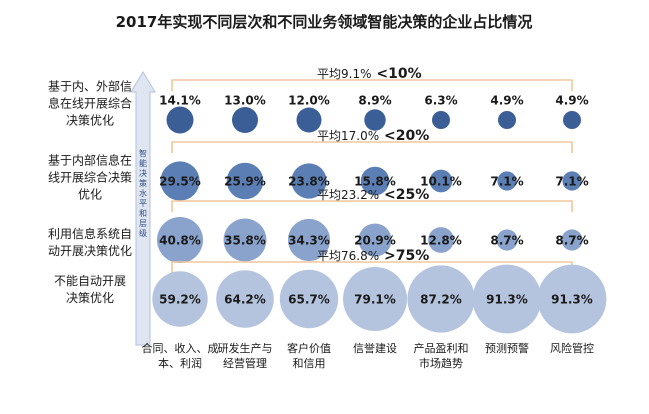 The width and height of the screenshot is (649, 414). I want to click on average-annotation: 平均17.0% <20%, so click(373, 136).